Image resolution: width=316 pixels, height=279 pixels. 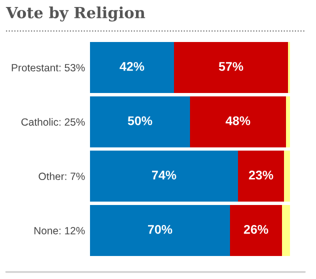 I want to click on data-label: 74%, so click(x=164, y=175).